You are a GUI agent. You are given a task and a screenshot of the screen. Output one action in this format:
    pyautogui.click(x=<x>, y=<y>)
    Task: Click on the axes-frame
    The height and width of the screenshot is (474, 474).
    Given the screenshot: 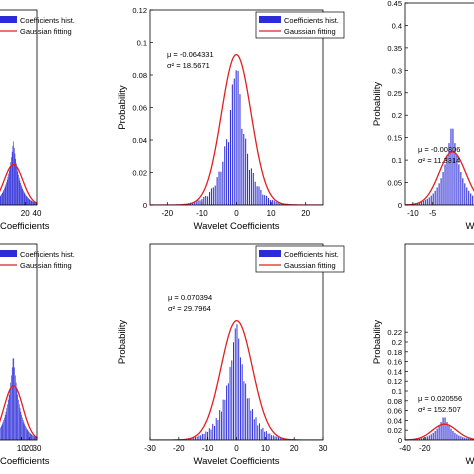 What is the action you would take?
    pyautogui.click(x=439, y=104)
    